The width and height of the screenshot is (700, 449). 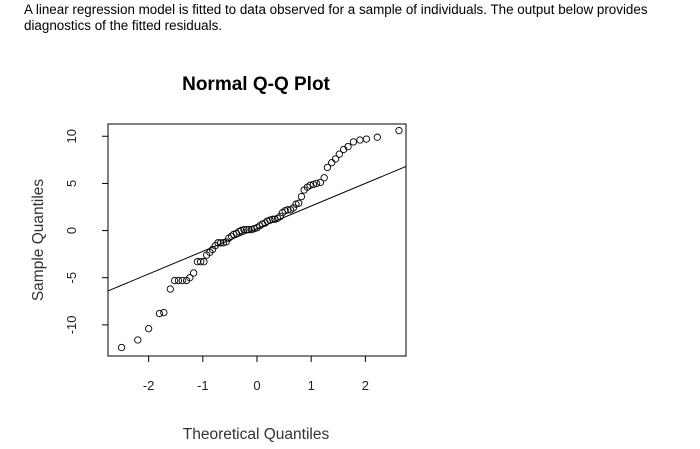 I want to click on x-axis-label: Theoretical Quantiles, so click(x=256, y=434).